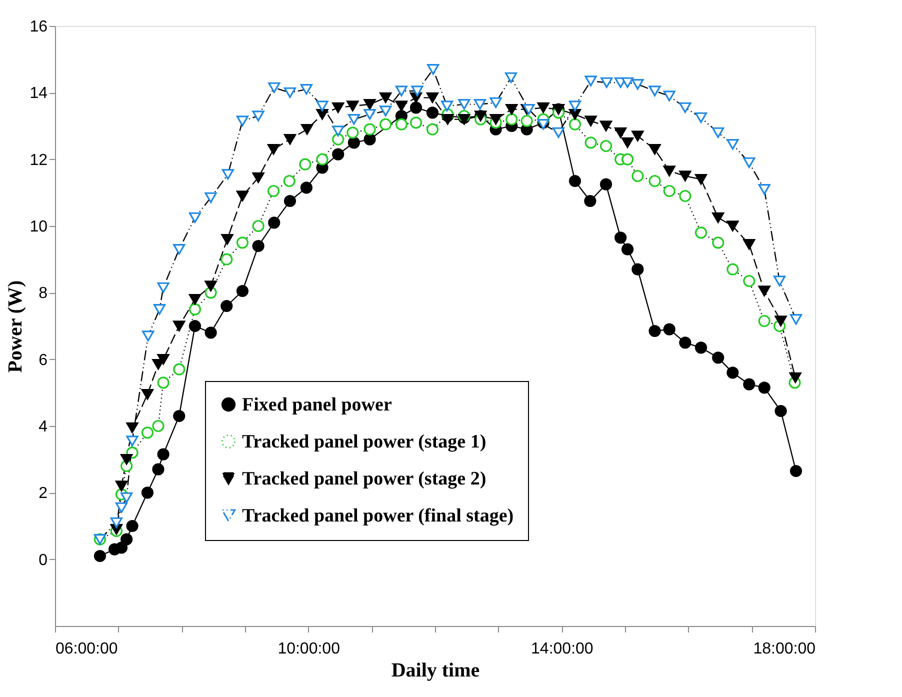 This screenshot has width=902, height=697. I want to click on legend-label: Tracked panel power (final stage), so click(378, 516).